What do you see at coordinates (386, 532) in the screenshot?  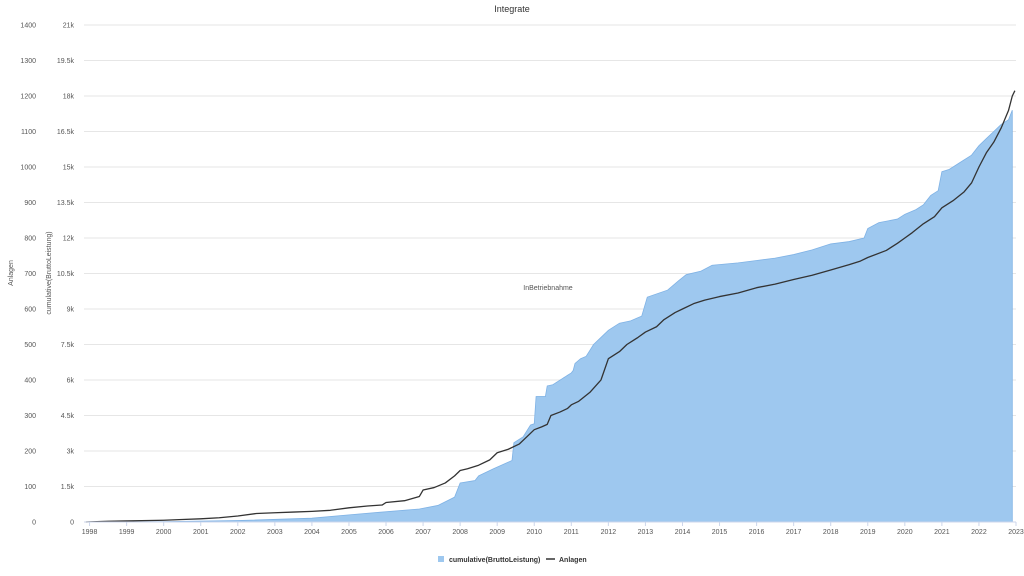 I see `x-tick-label: 2006` at bounding box center [386, 532].